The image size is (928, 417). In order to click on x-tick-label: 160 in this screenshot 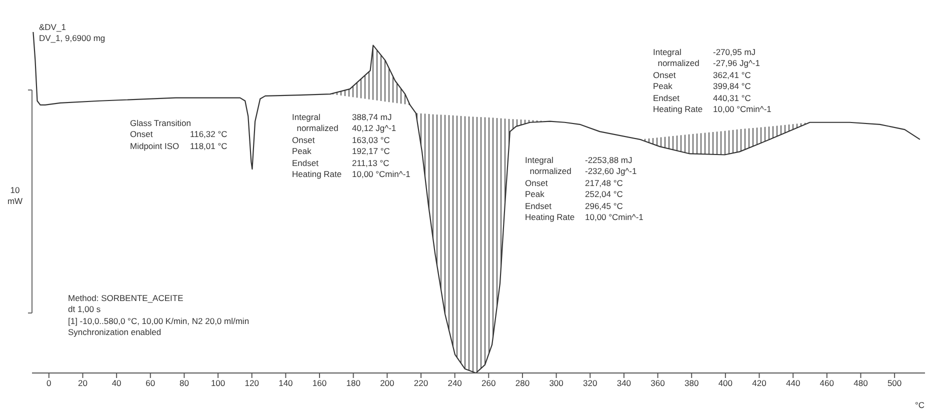, I will do `click(319, 383)`.